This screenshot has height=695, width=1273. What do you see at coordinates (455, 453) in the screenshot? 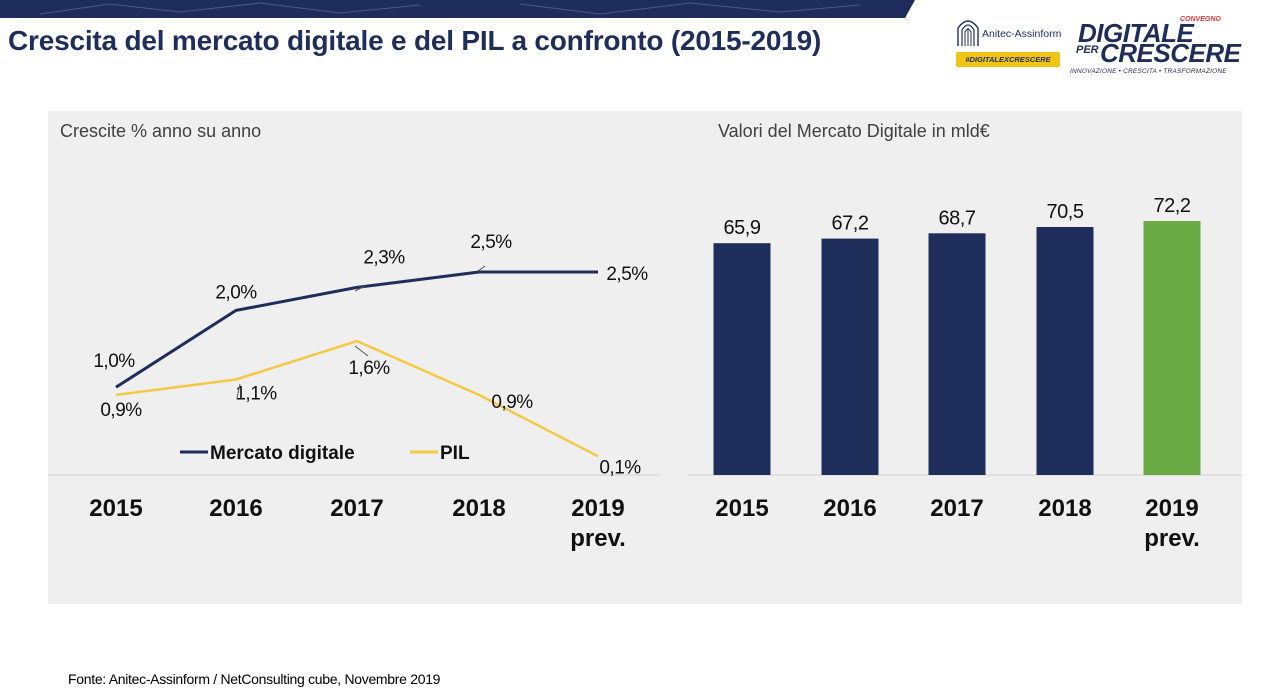
I see `legend-label: PIL` at bounding box center [455, 453].